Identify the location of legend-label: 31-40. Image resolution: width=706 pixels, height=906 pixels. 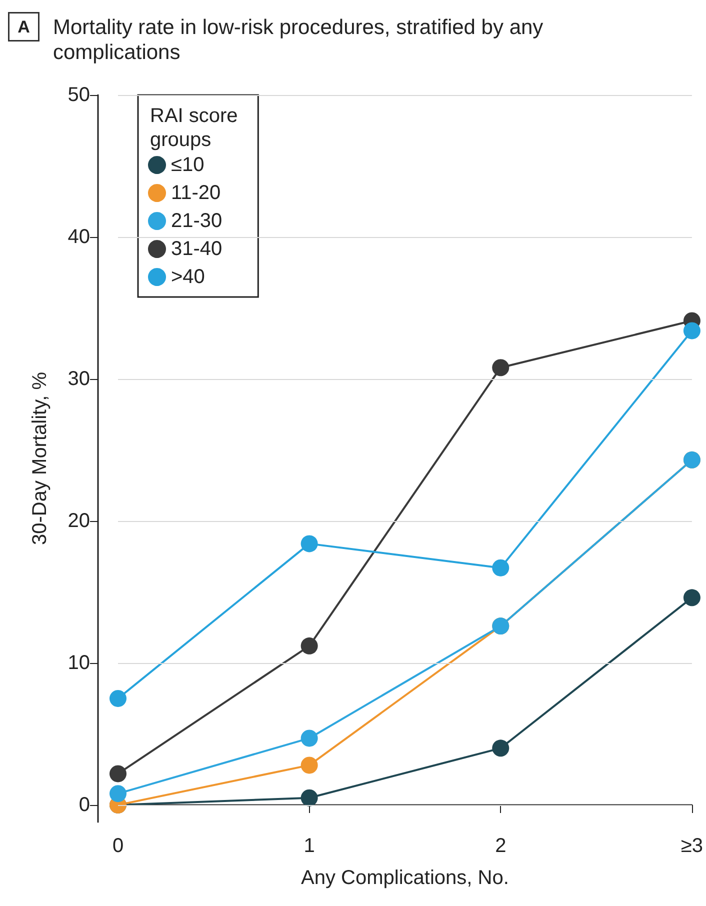
(196, 249).